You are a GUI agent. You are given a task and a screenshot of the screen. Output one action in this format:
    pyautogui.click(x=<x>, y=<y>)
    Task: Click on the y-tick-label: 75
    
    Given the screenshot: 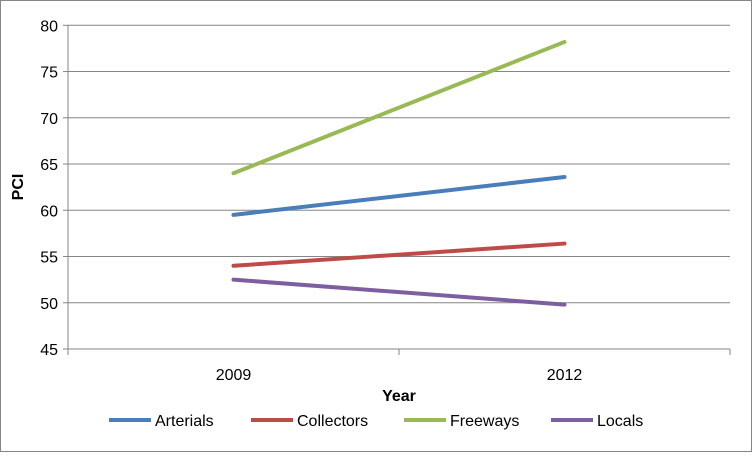 What is the action you would take?
    pyautogui.click(x=49, y=73)
    